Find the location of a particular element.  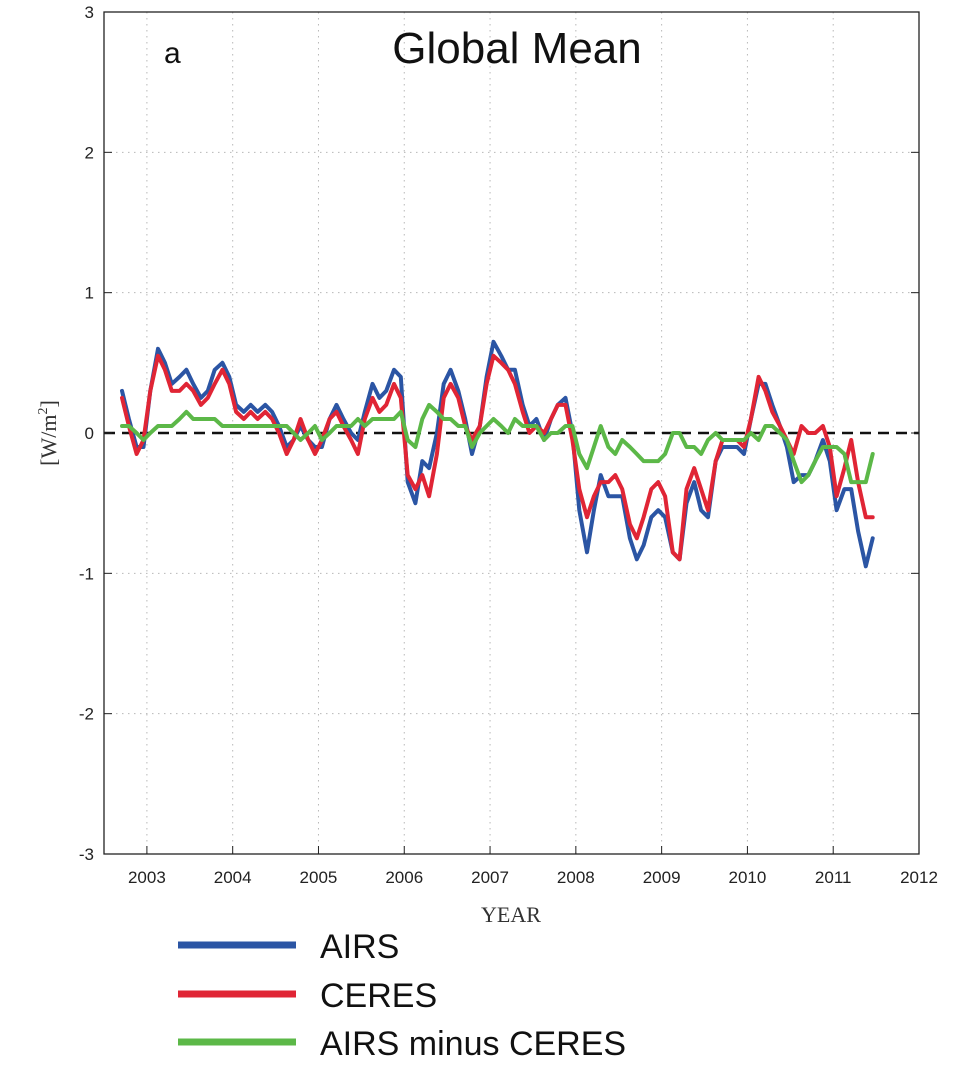

y-axis-label: [W/m2] is located at coordinates (48, 433).